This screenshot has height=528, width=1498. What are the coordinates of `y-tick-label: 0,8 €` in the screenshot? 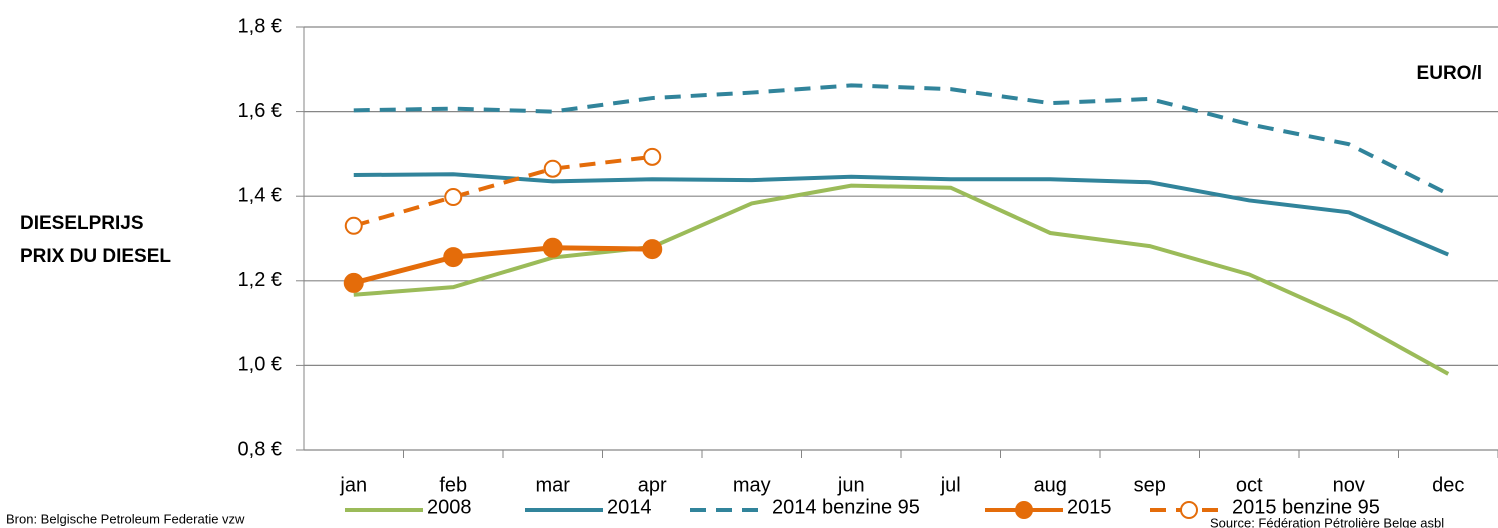 It's located at (260, 449).